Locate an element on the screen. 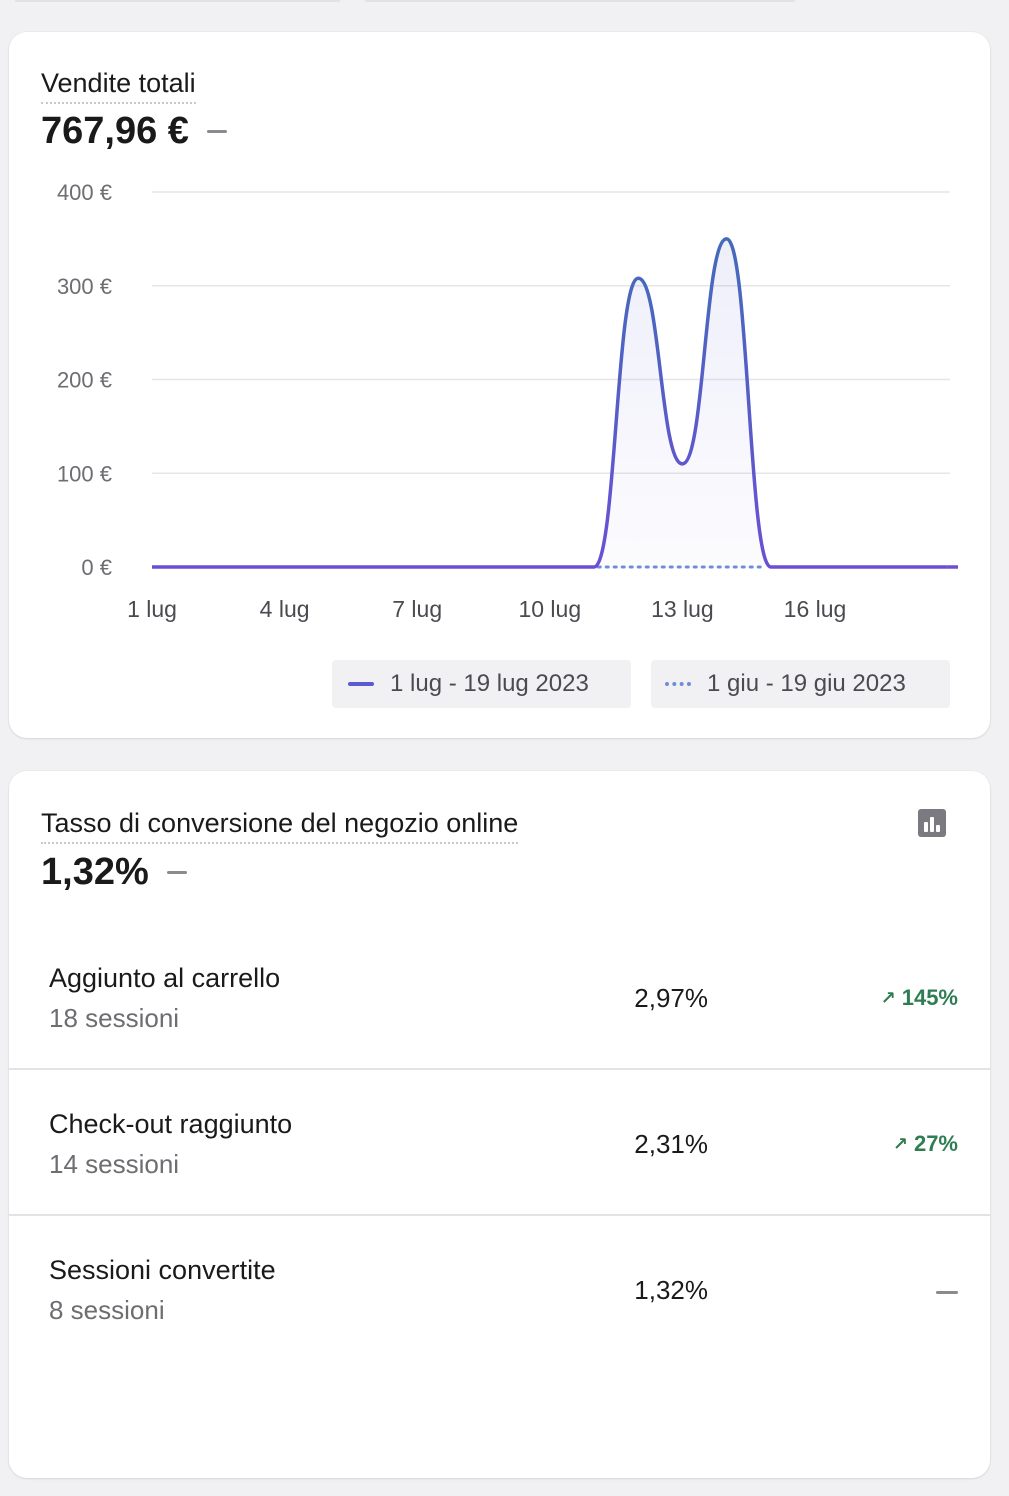 The image size is (1009, 1496). row-change: ↗ 145% is located at coordinates (919, 998).